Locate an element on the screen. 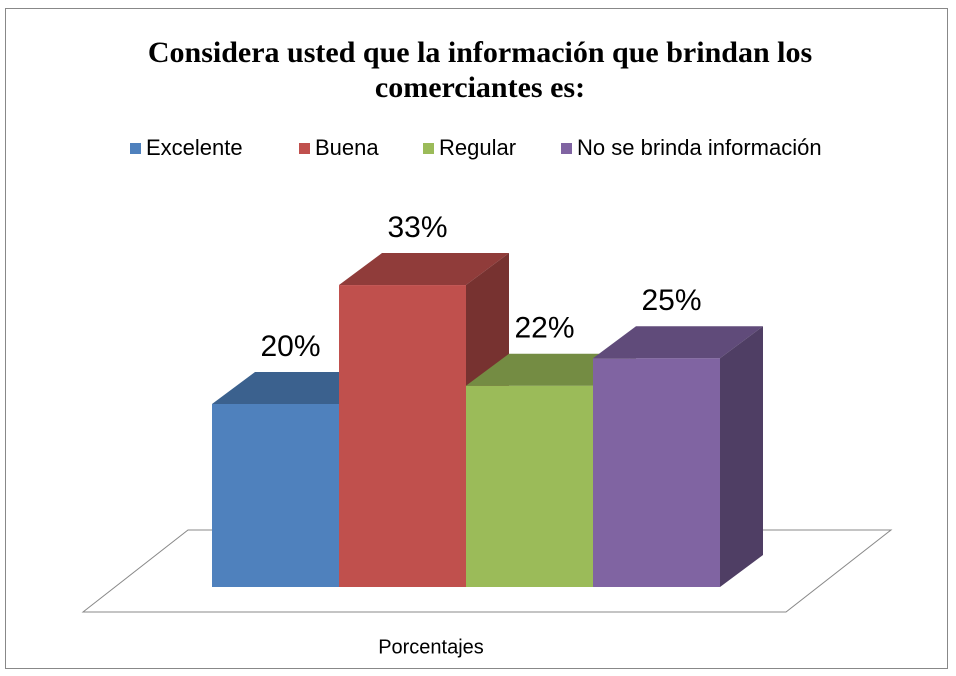 This screenshot has width=956, height=676. value-label: 20% is located at coordinates (290, 346).